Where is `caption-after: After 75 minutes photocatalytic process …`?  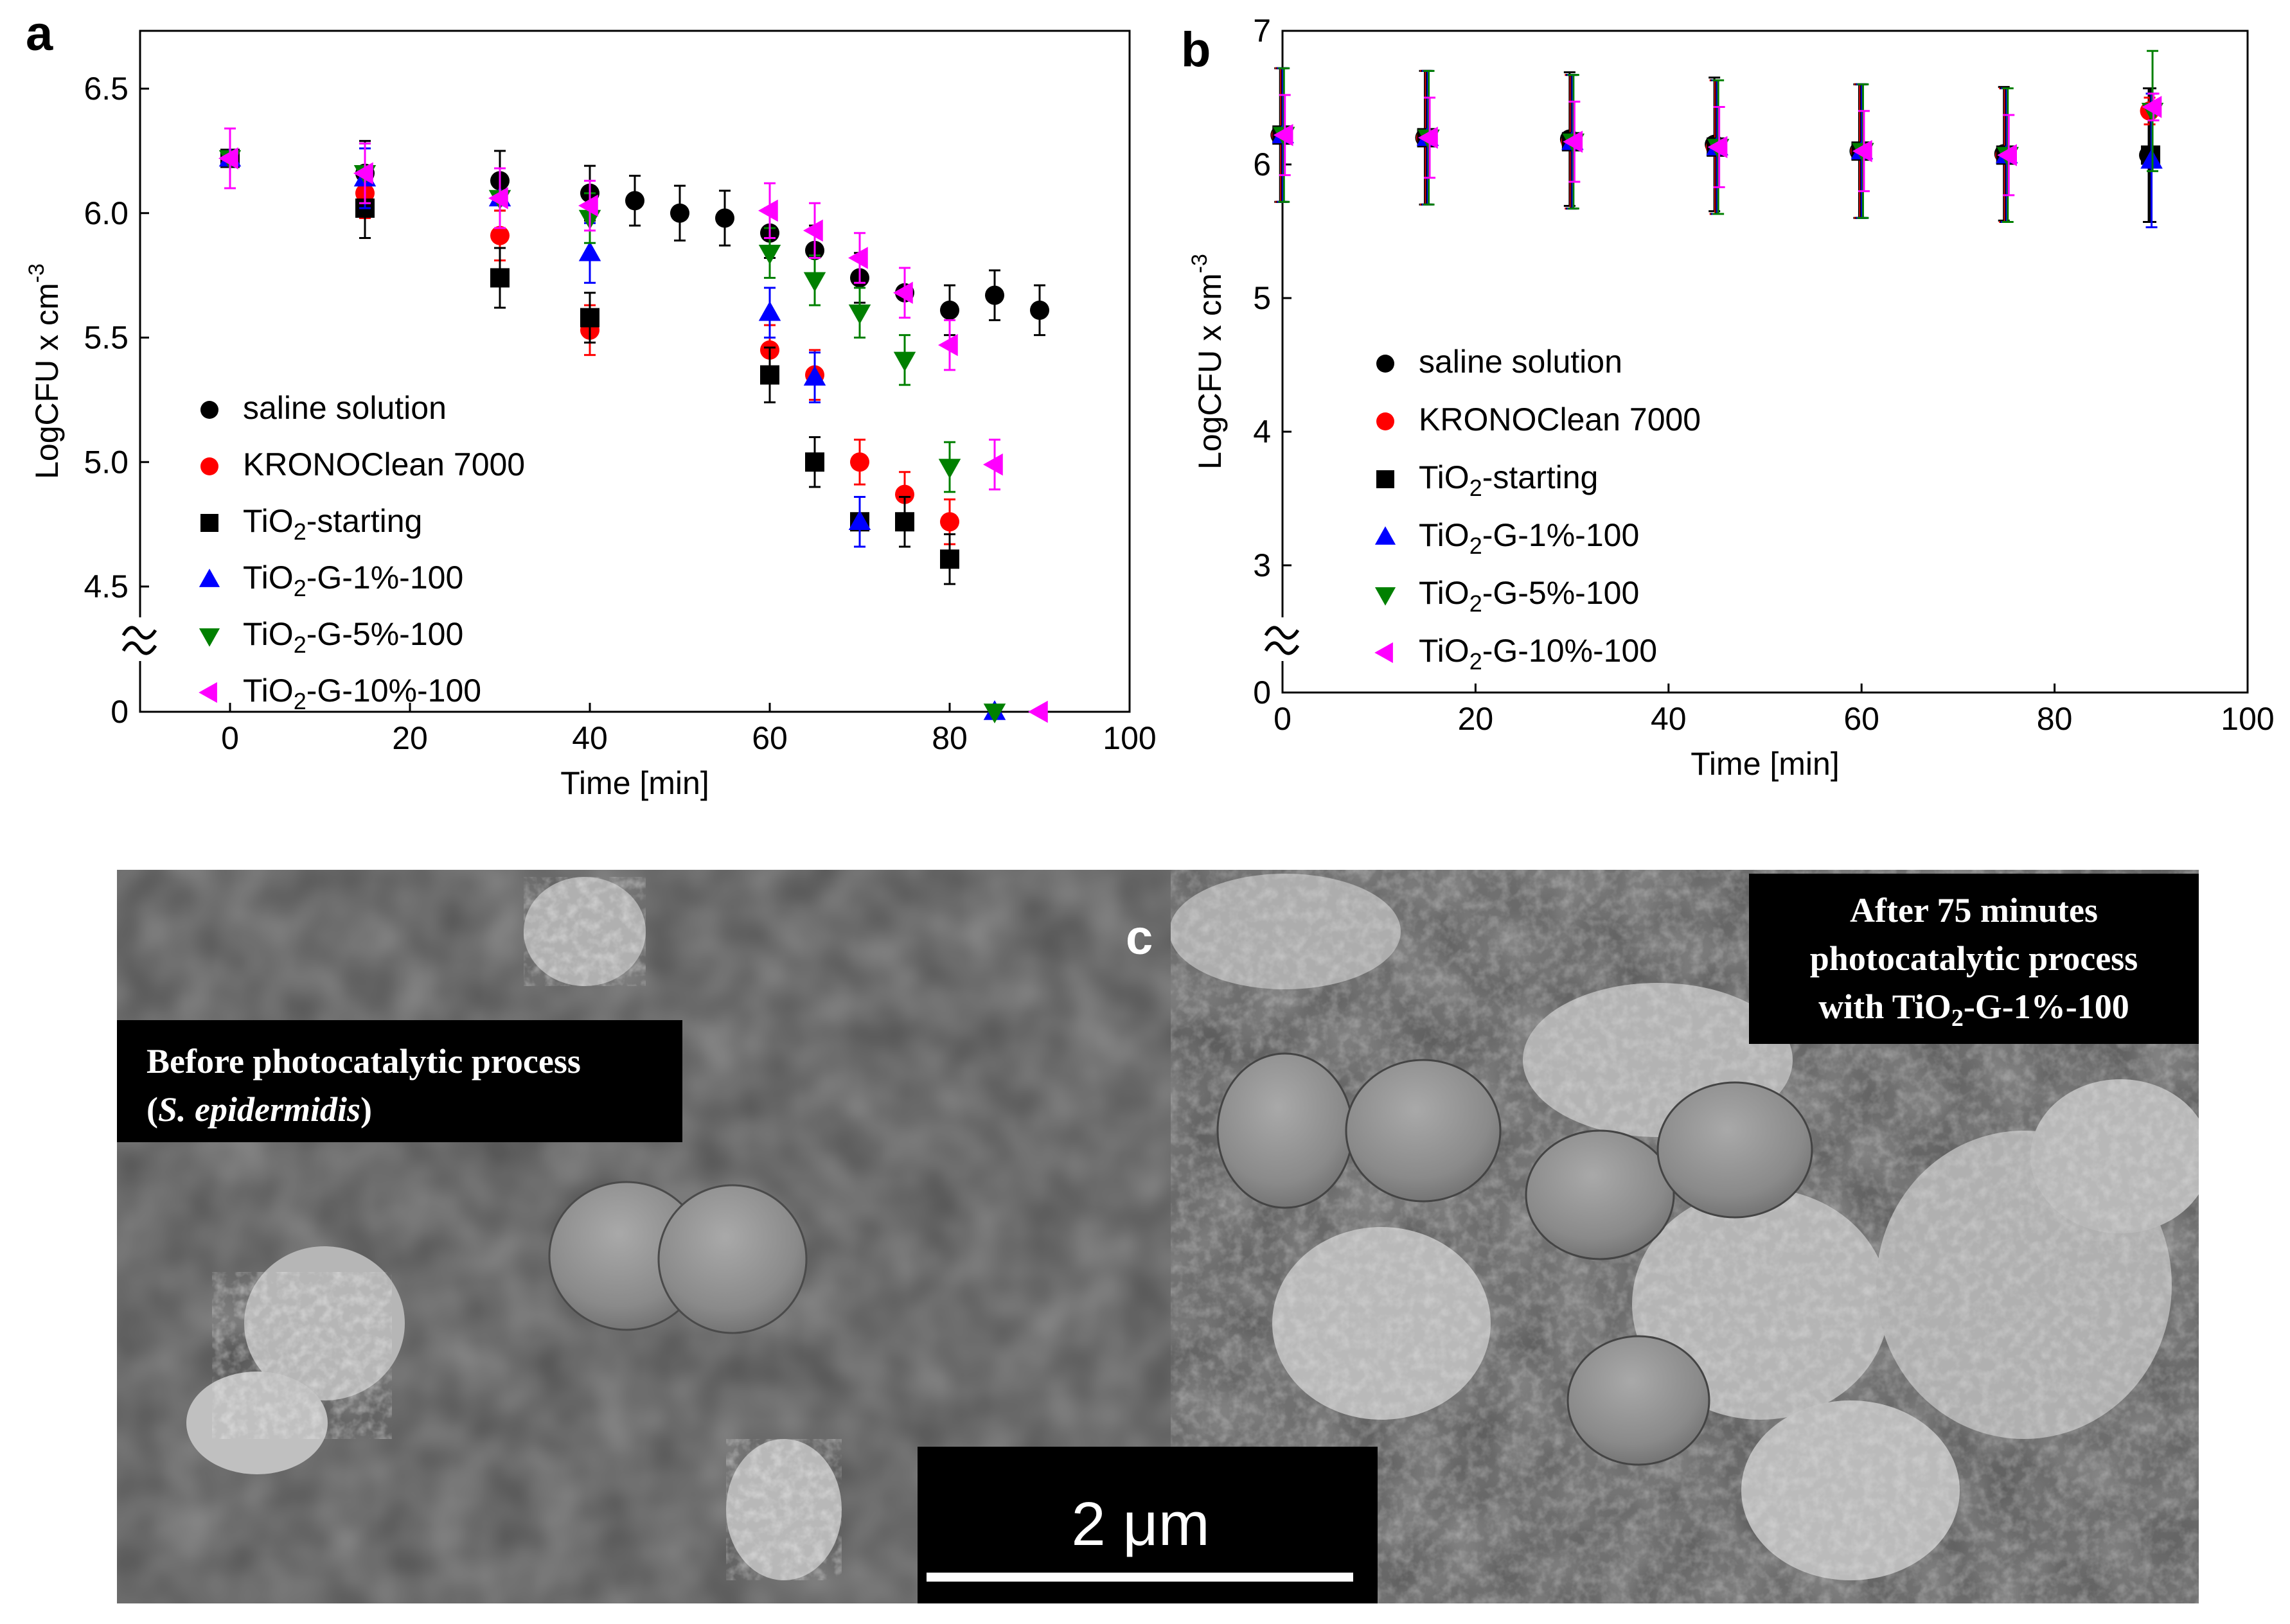 caption-after: After 75 minutes photocatalytic process … is located at coordinates (1974, 959).